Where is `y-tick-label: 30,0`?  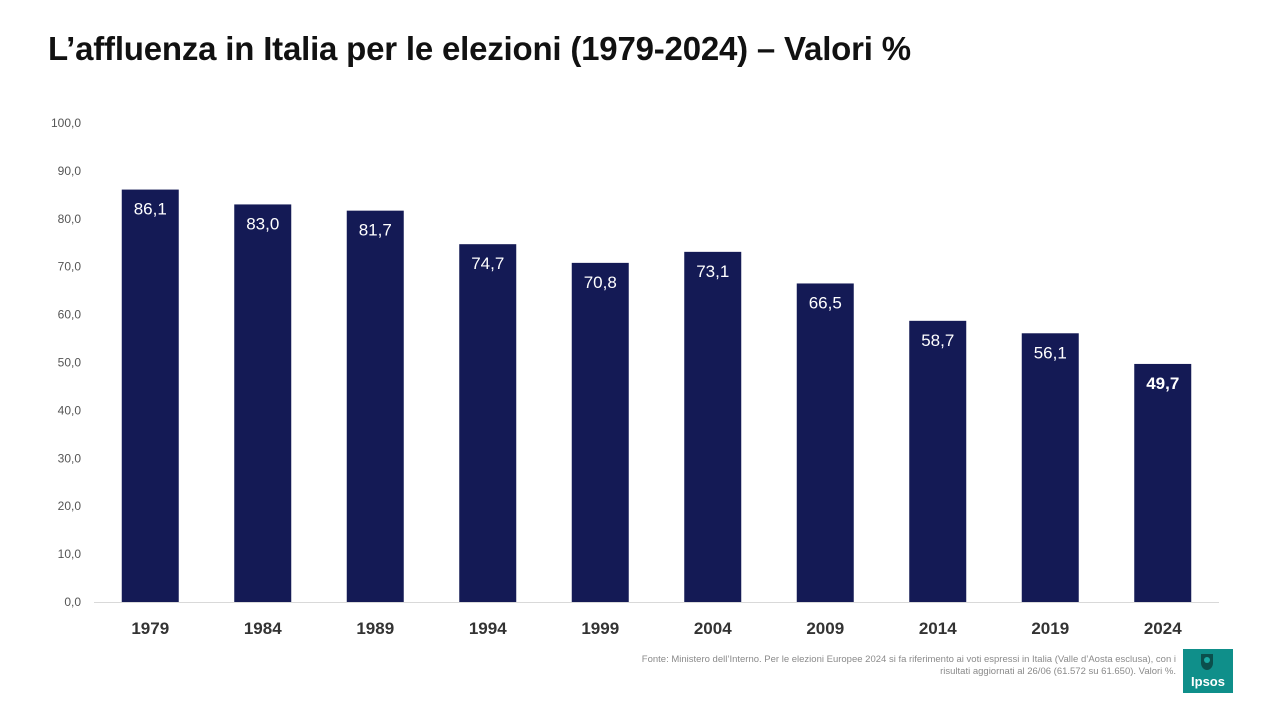 y-tick-label: 30,0 is located at coordinates (70, 458).